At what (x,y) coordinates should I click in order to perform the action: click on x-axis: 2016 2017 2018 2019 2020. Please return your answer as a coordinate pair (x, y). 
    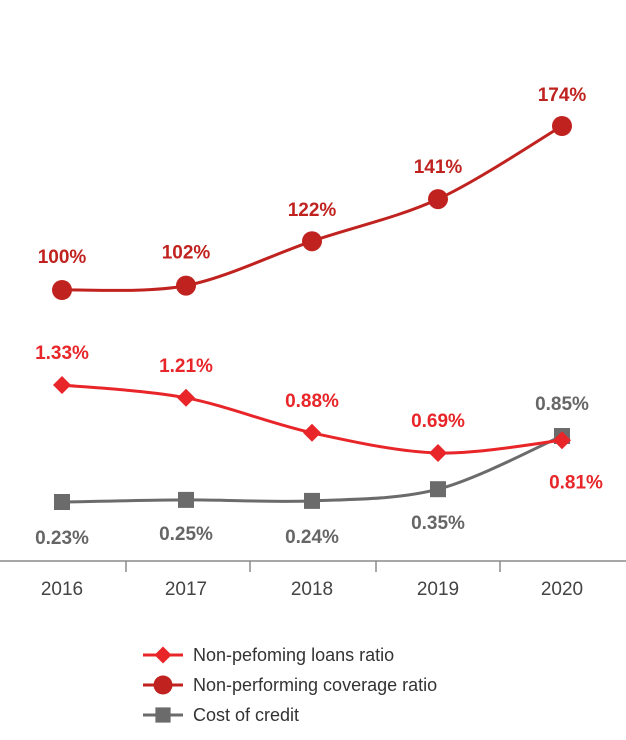
    Looking at the image, I should click on (313, 580).